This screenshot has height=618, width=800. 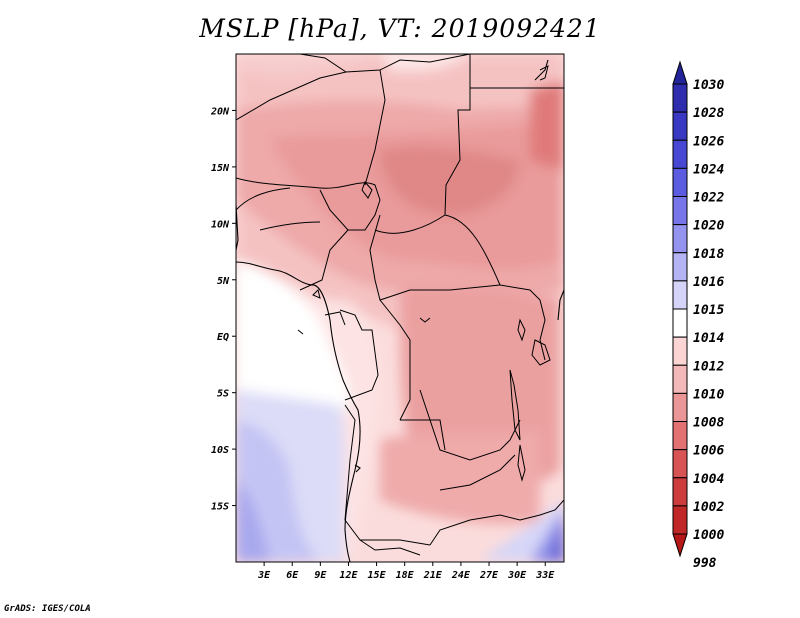 What do you see at coordinates (489, 575) in the screenshot?
I see `lon-tick-label: 27E` at bounding box center [489, 575].